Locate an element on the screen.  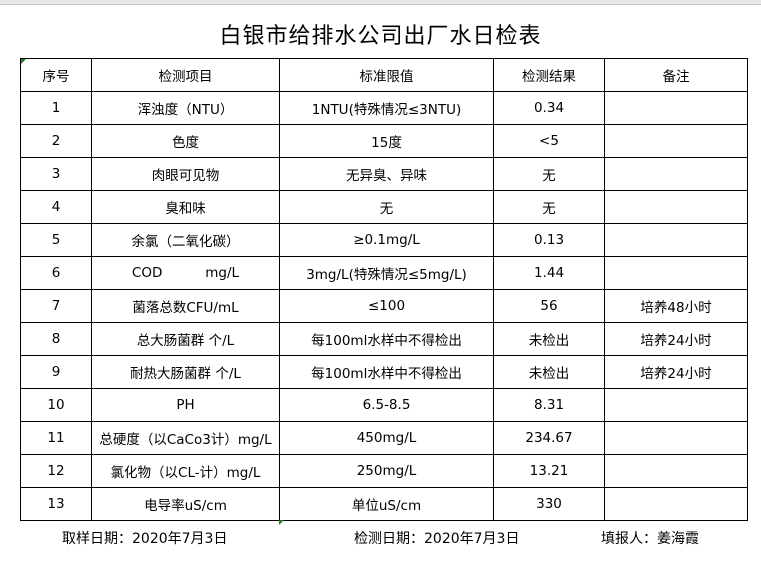
table-cell: 234.67 is located at coordinates (549, 438).